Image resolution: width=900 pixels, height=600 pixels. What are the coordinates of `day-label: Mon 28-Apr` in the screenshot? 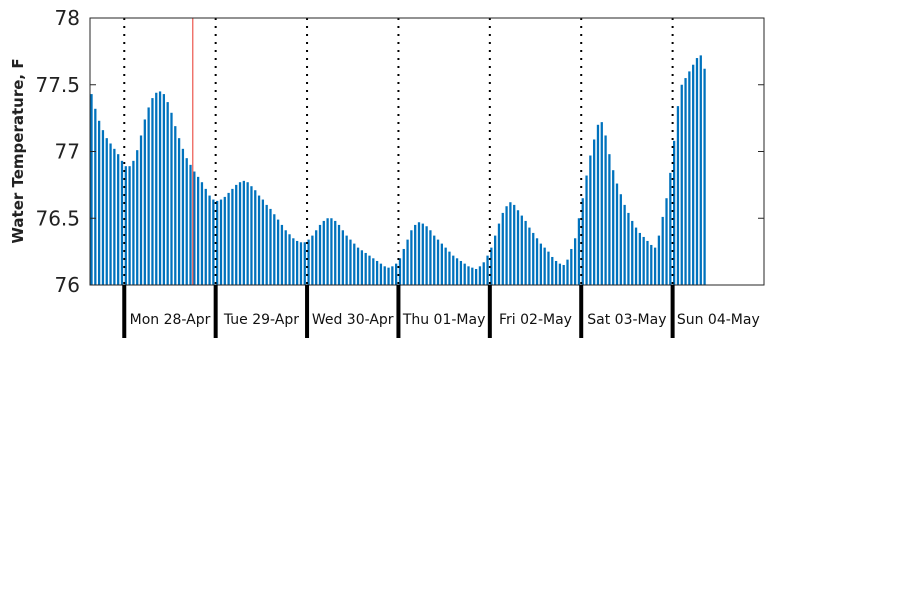 It's located at (170, 320).